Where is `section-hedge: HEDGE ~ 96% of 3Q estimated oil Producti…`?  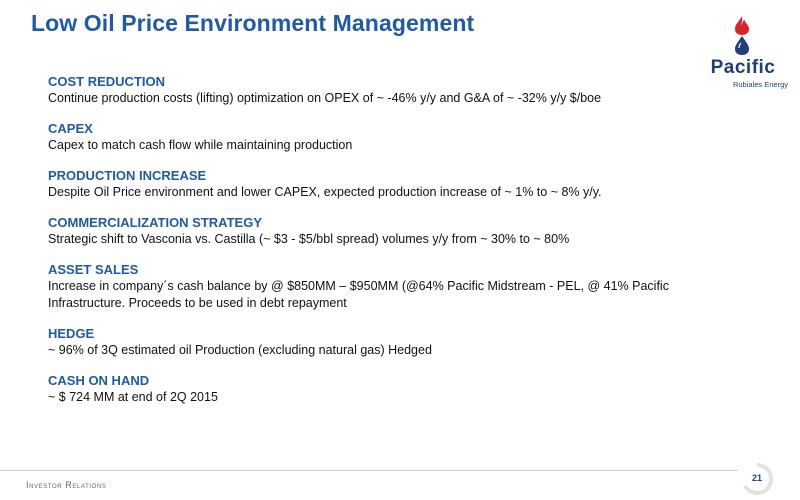 section-hedge: HEDGE ~ 96% of 3Q estimated oil Producti… is located at coordinates (393, 342).